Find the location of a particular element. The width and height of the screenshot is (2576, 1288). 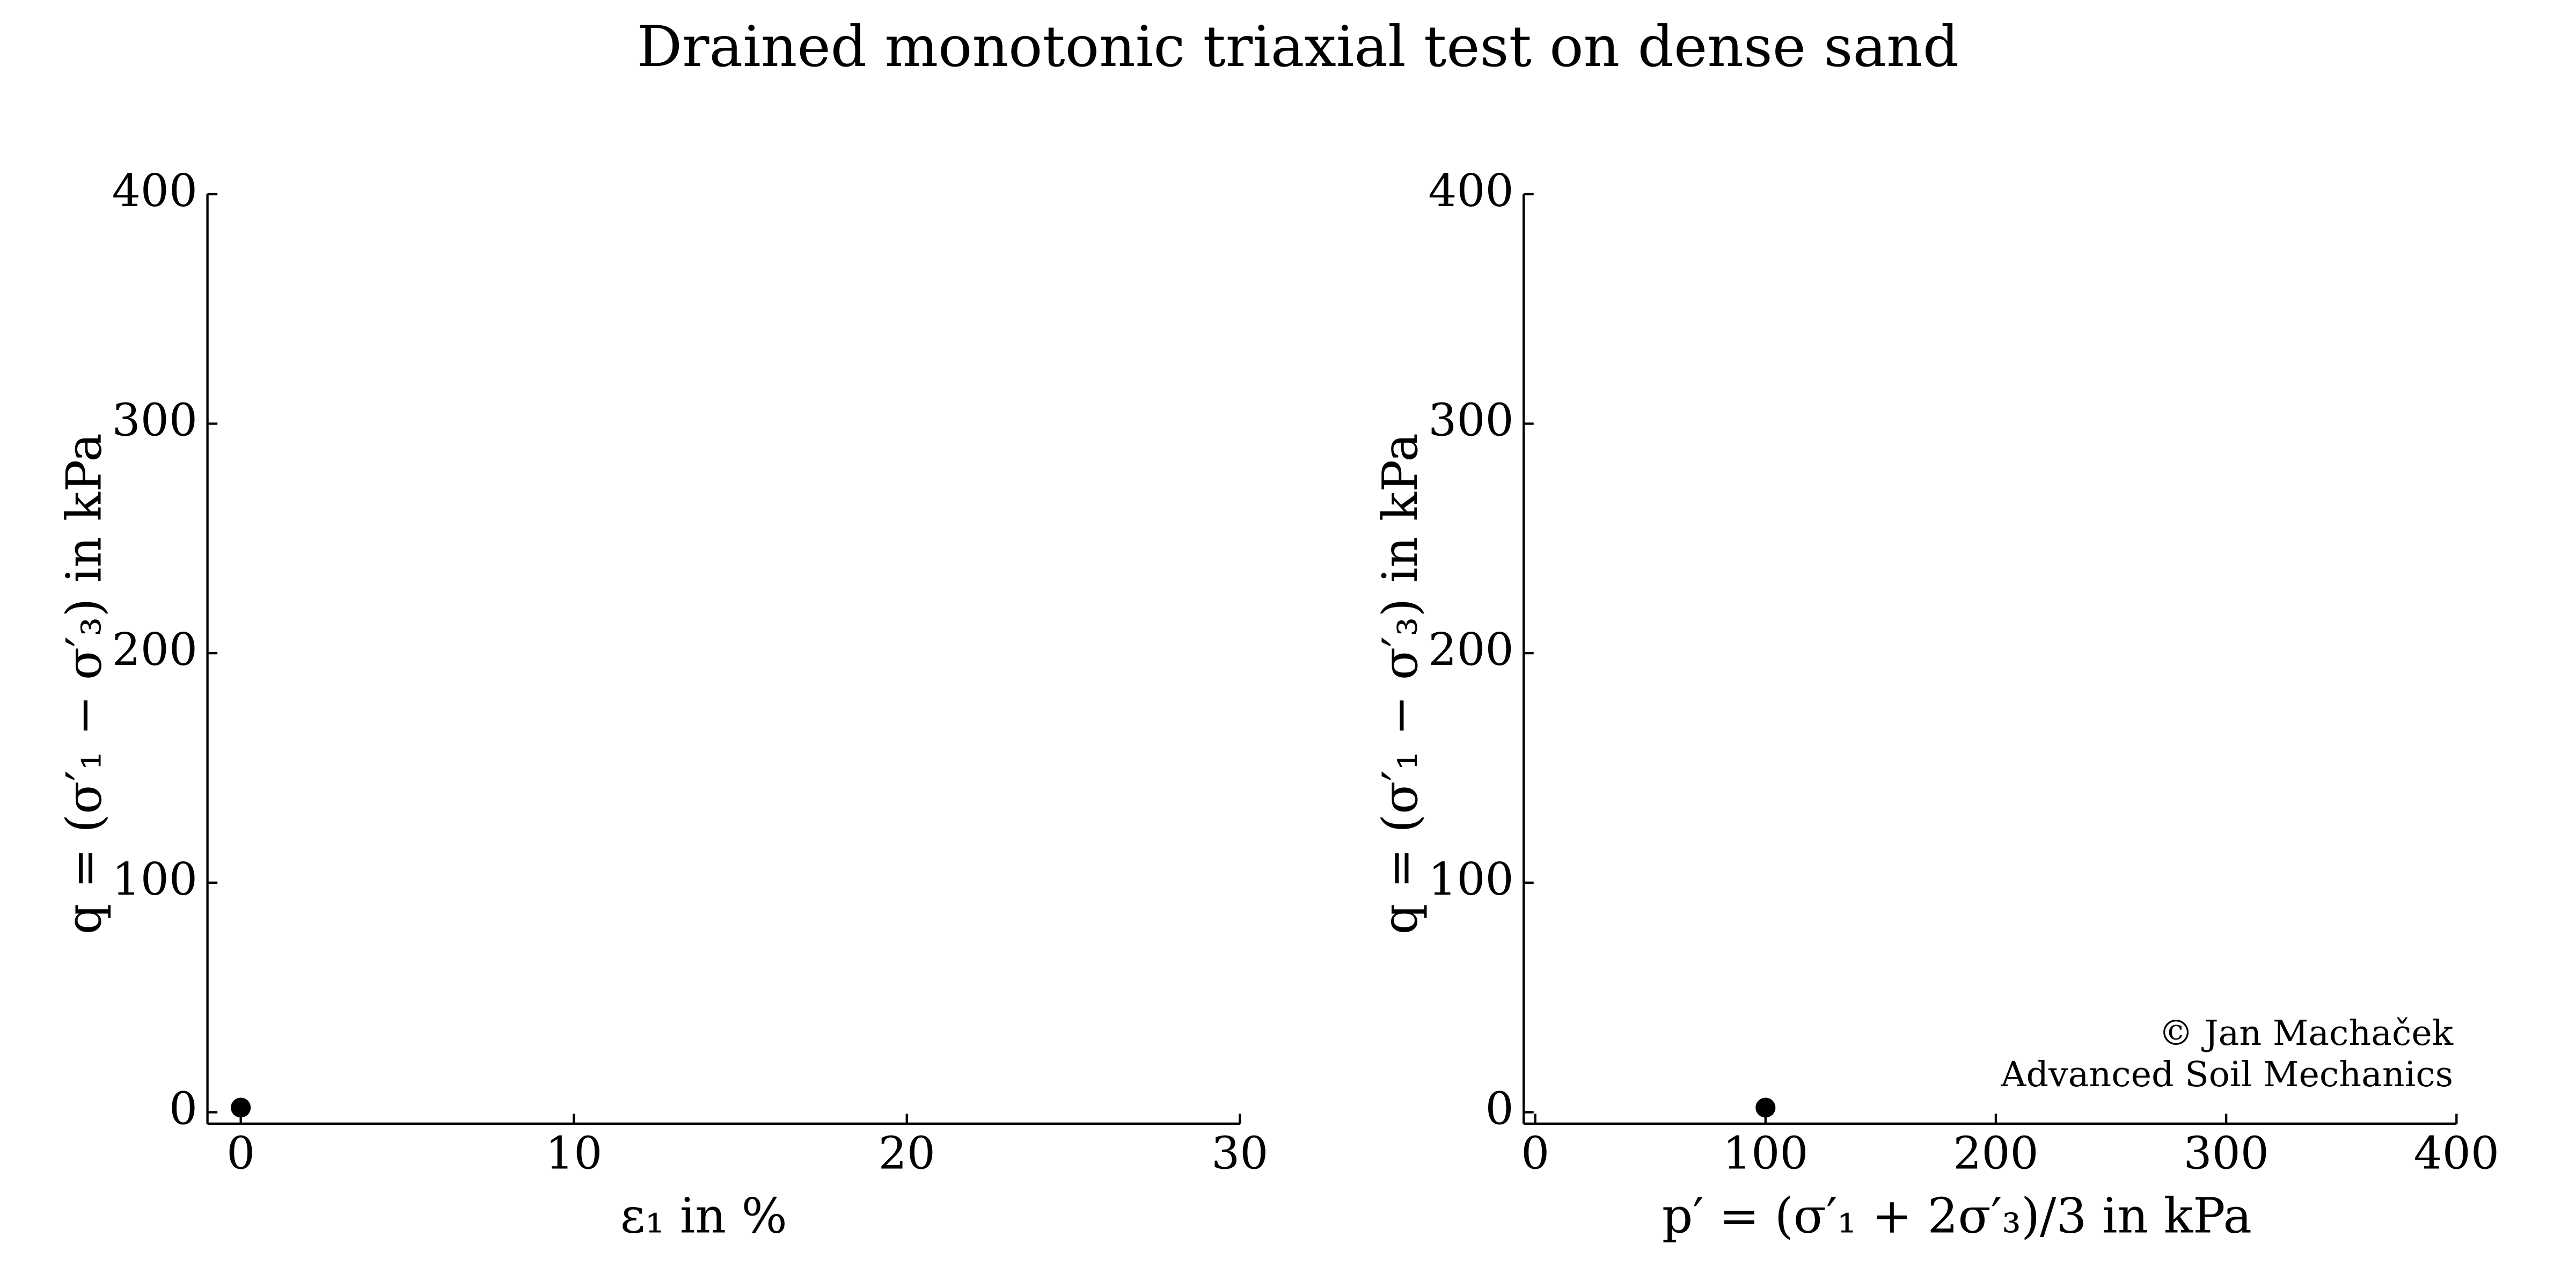

annotation: Advanced Soil Mechanics is located at coordinates (2227, 1075).